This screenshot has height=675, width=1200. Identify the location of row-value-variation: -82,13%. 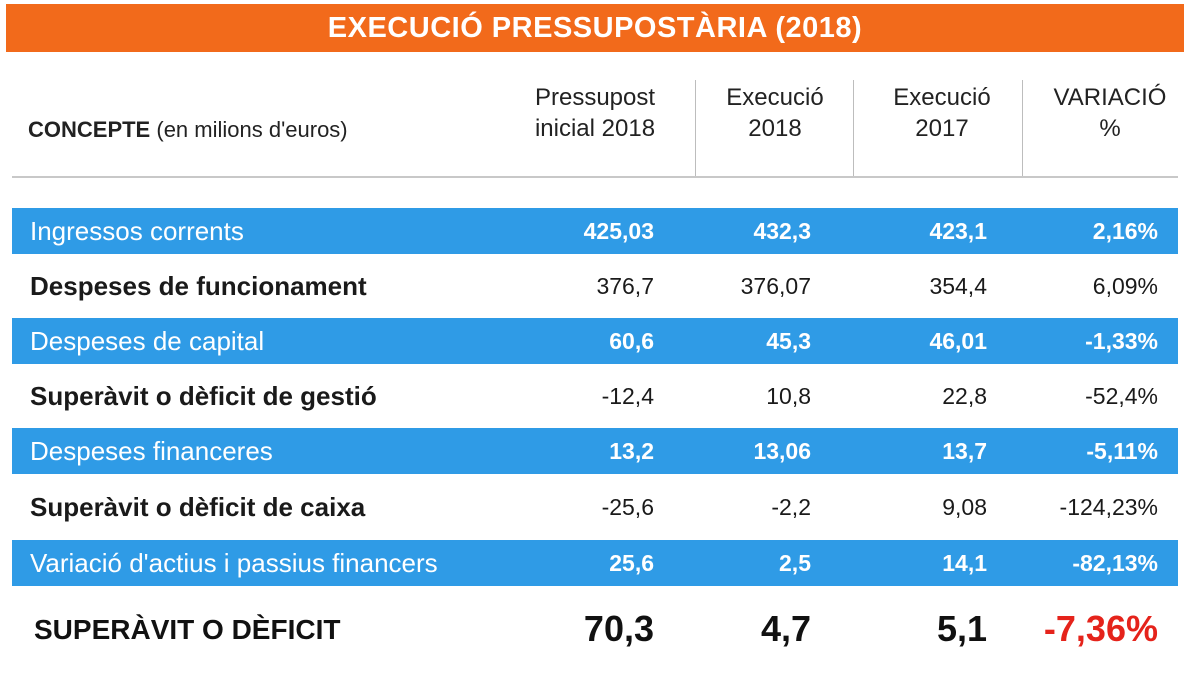
(1115, 562).